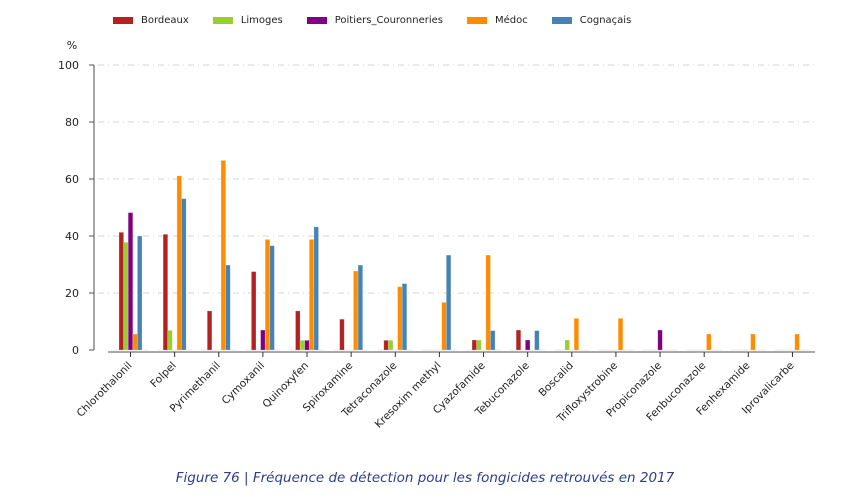 The width and height of the screenshot is (850, 499). I want to click on y-tick-label: 80, so click(72, 122).